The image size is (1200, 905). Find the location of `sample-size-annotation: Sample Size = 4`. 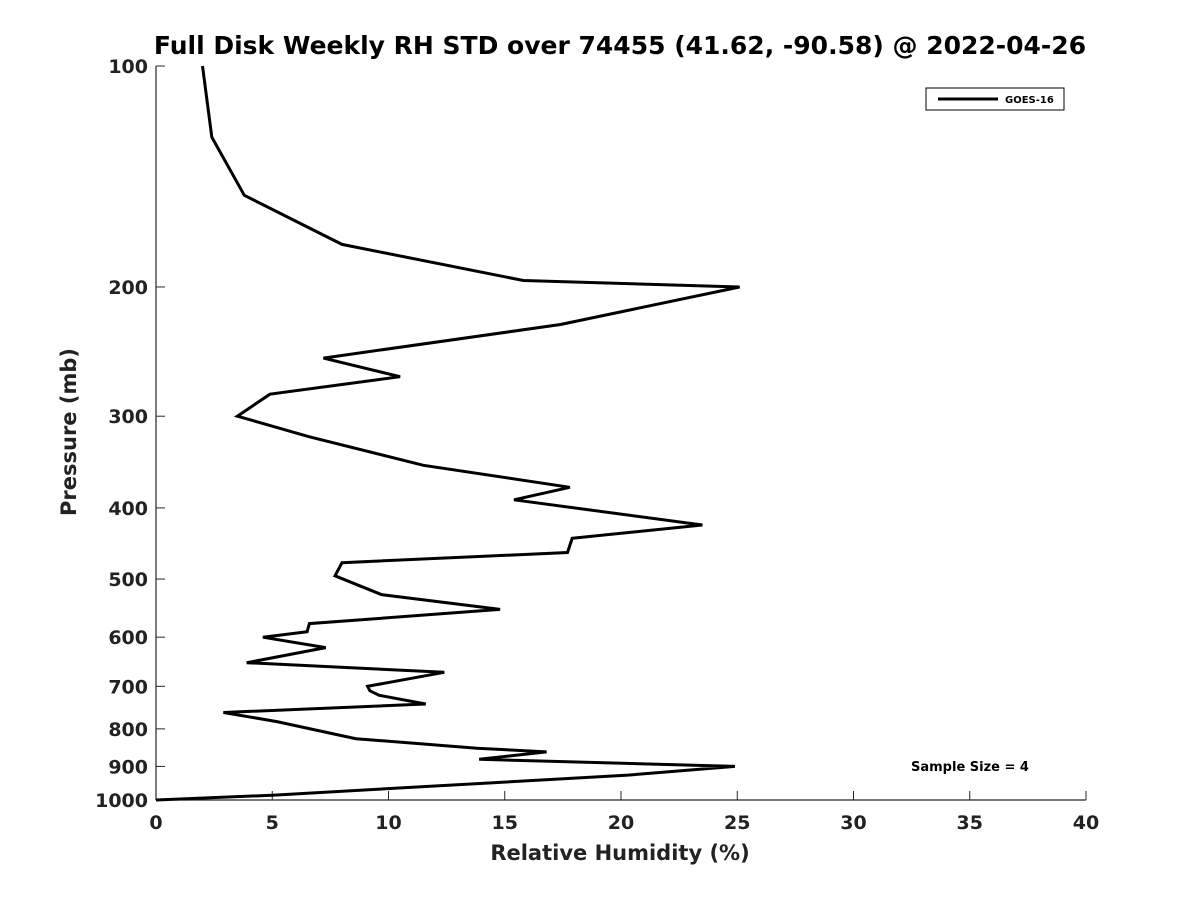

sample-size-annotation: Sample Size = 4 is located at coordinates (970, 767).